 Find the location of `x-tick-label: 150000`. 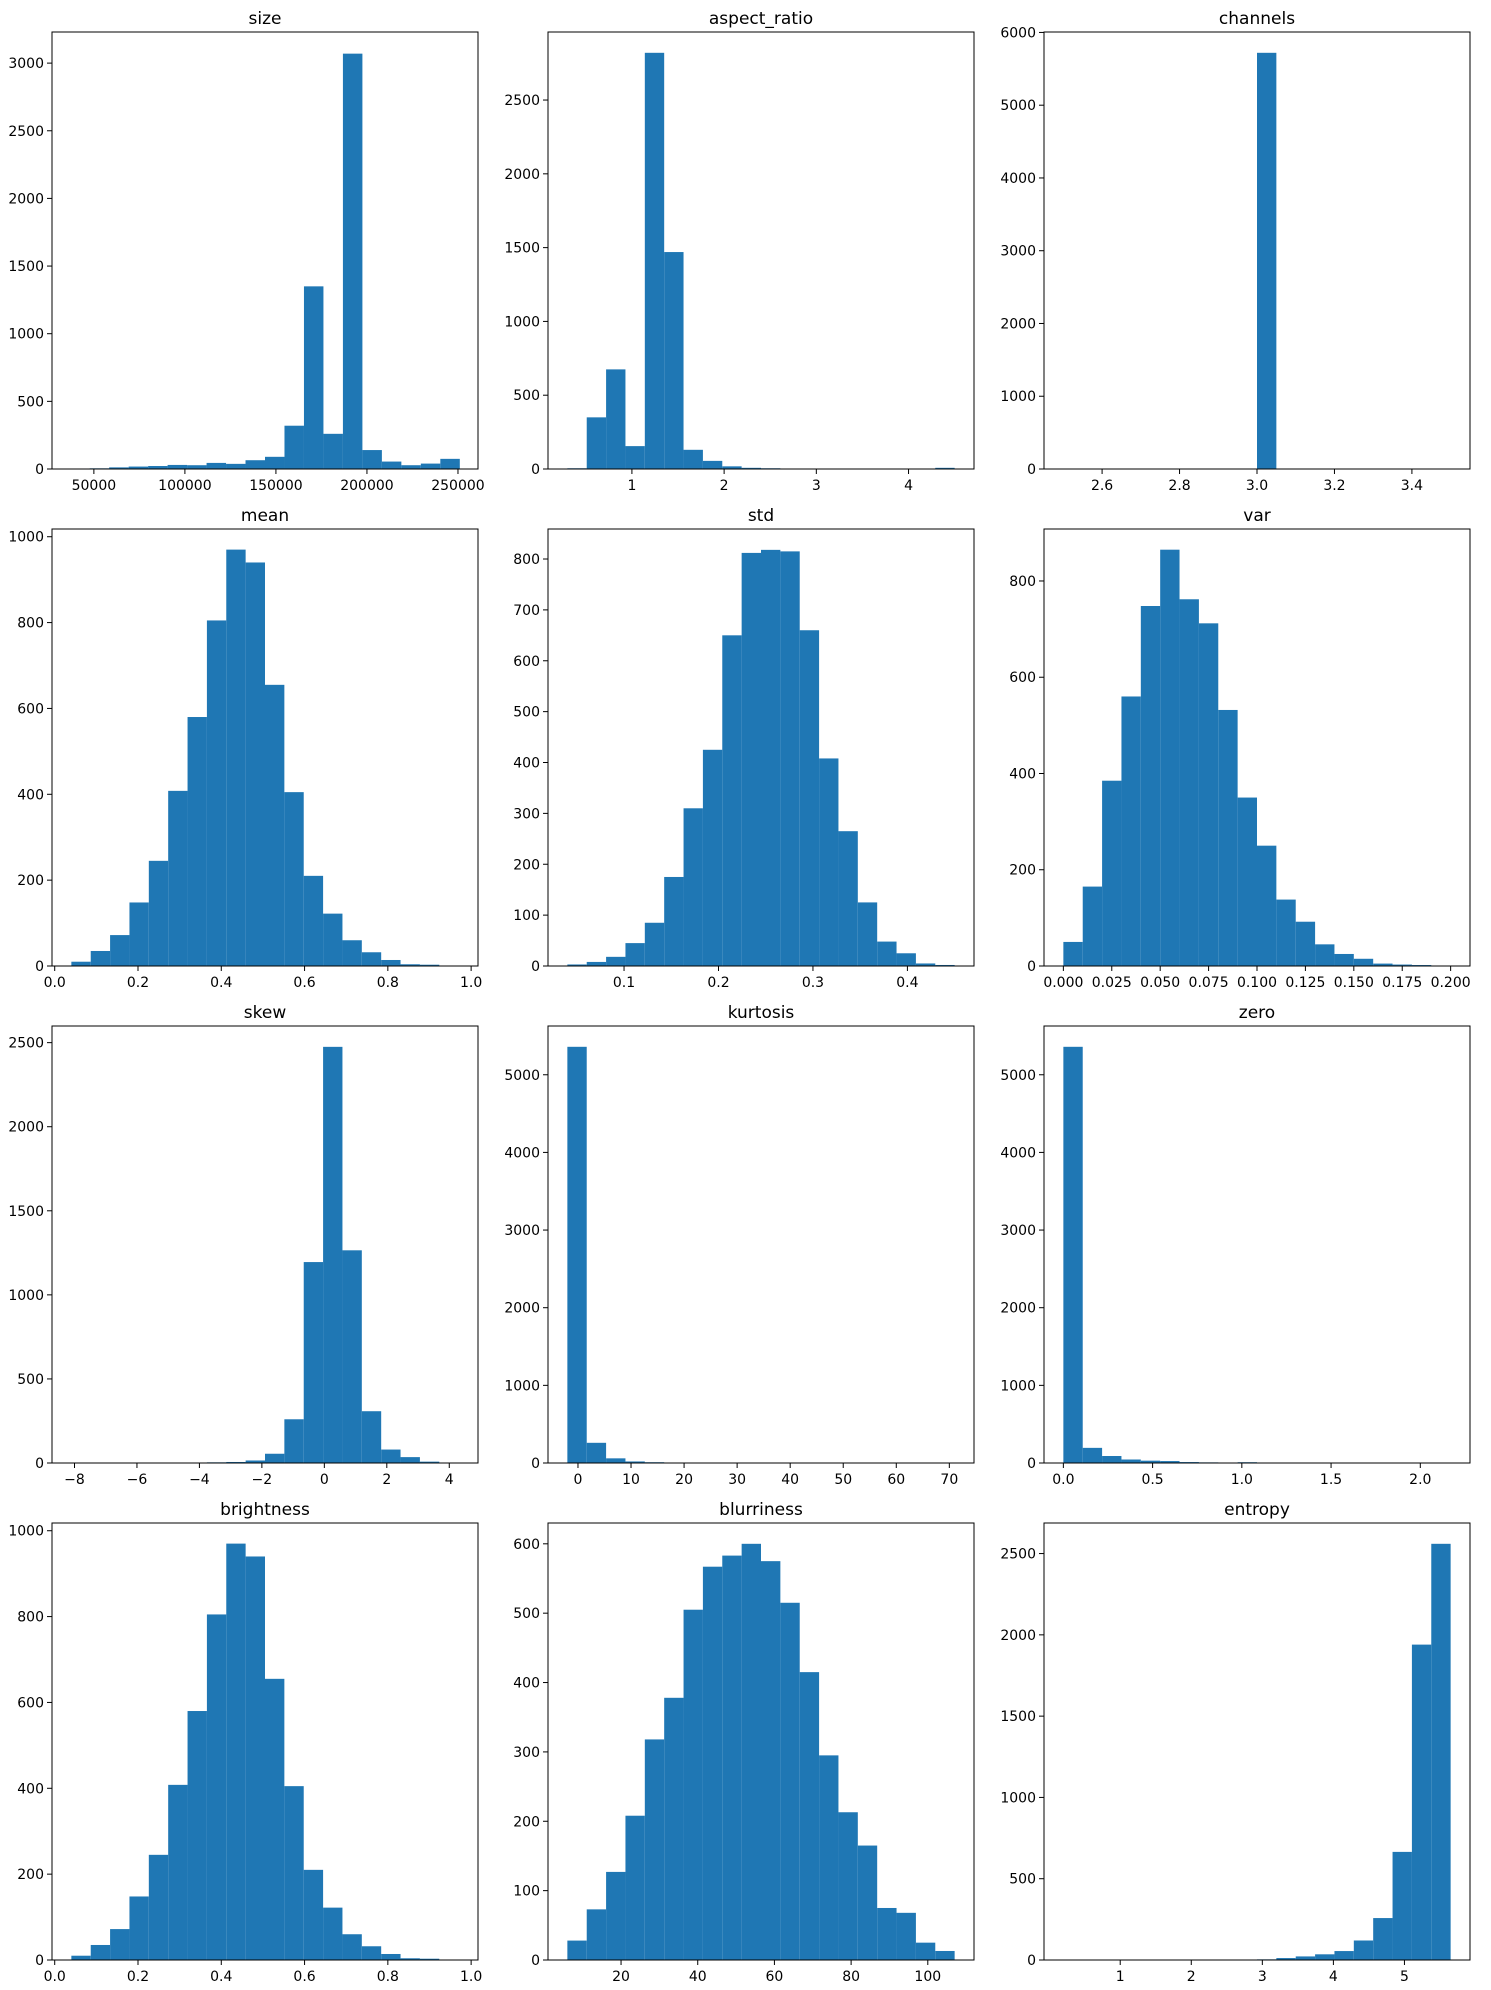

x-tick-label: 150000 is located at coordinates (275, 486).